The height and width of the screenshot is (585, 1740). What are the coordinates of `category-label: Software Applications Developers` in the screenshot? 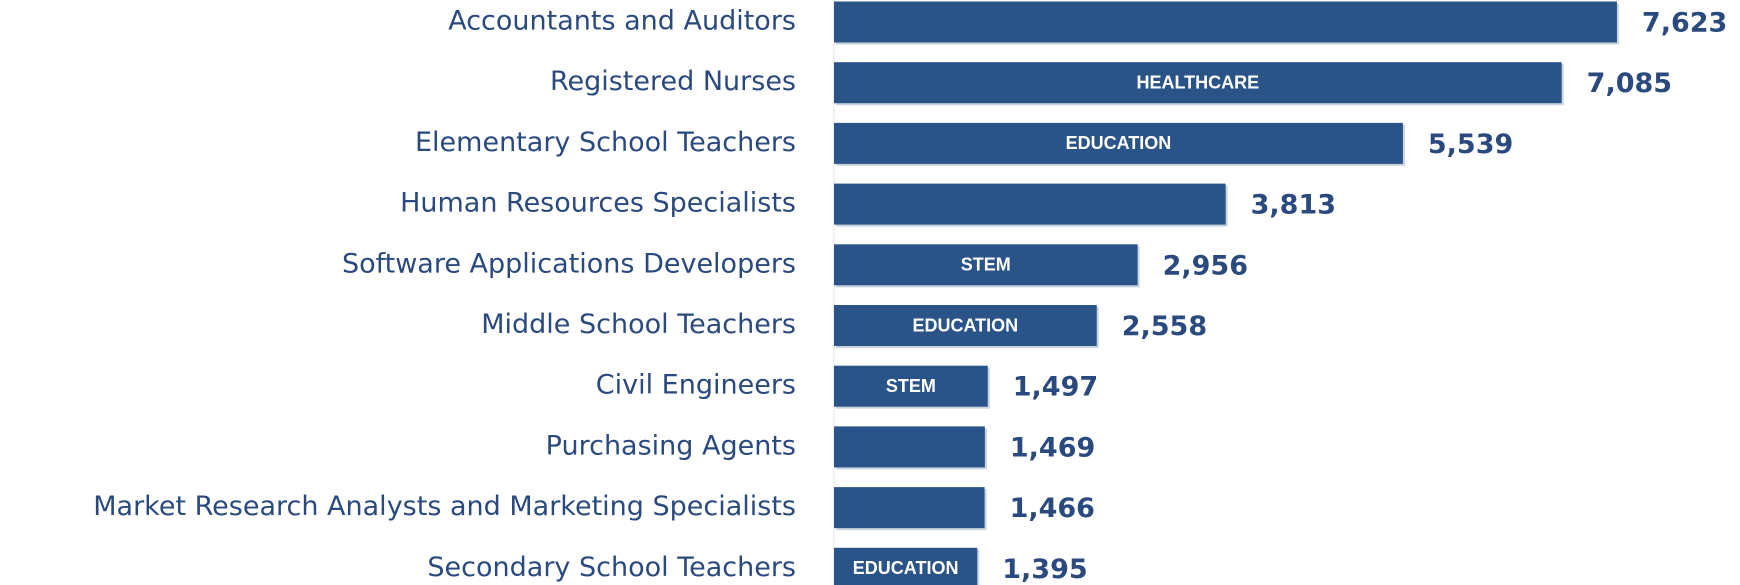 It's located at (569, 263).